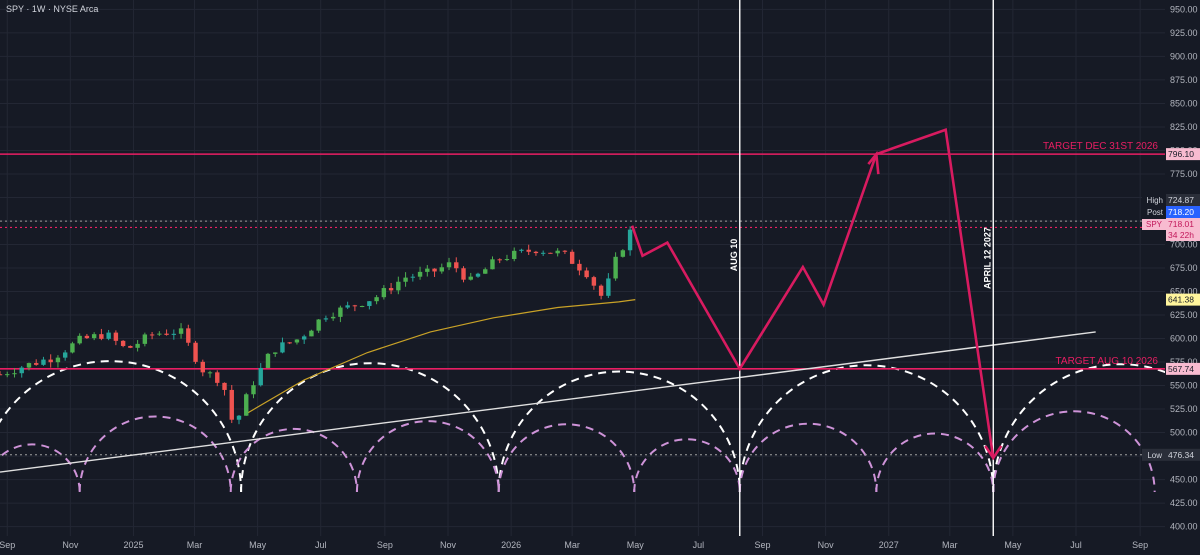 The width and height of the screenshot is (1200, 555). What do you see at coordinates (1184, 244) in the screenshot?
I see `price-tick-label: 700.00` at bounding box center [1184, 244].